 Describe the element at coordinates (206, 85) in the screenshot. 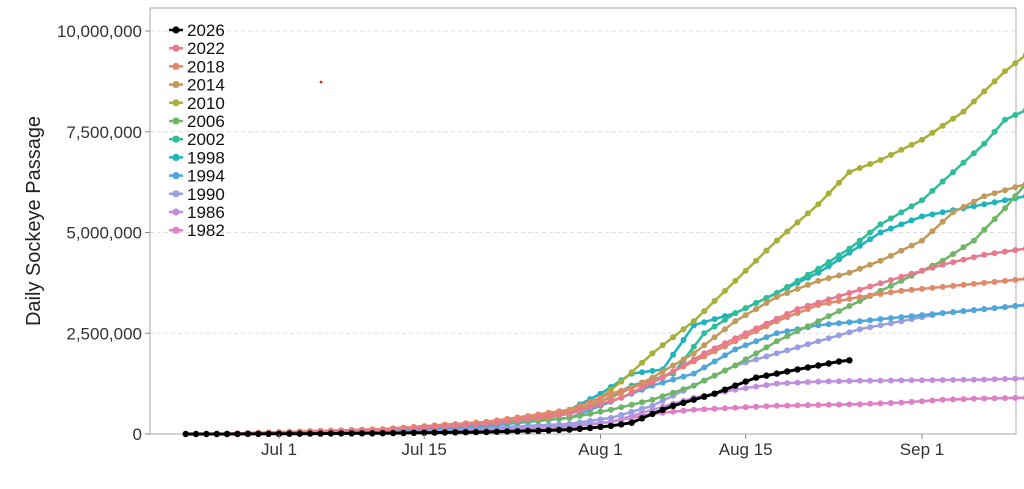

I see `legend-label-2014: 2014` at that location.